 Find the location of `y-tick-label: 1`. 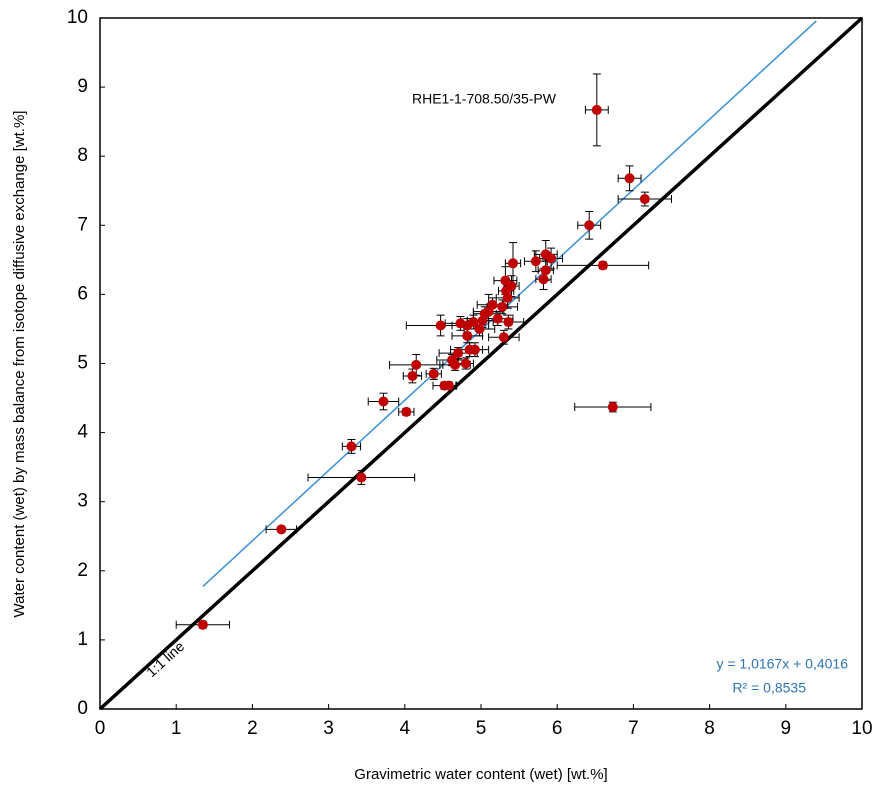

y-tick-label: 1 is located at coordinates (82, 639).